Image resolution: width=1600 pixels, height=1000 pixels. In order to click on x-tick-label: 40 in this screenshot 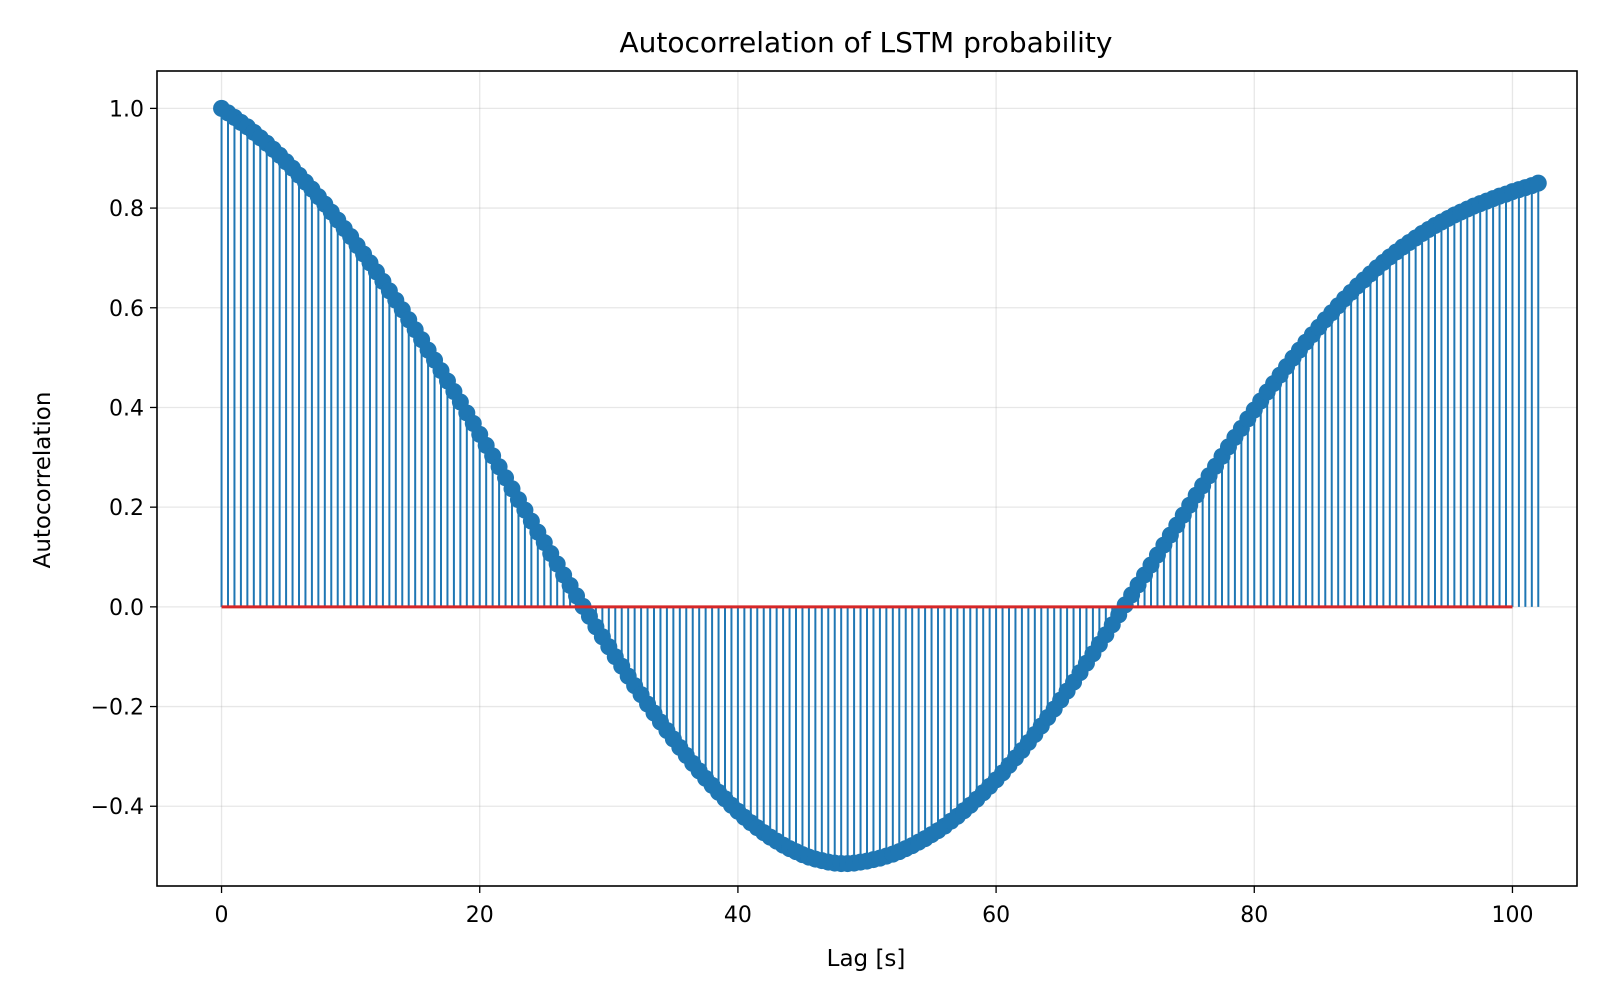, I will do `click(738, 915)`.